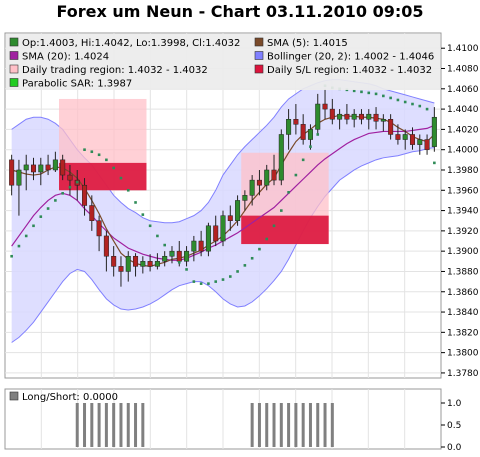  What do you see at coordinates (463, 191) in the screenshot?
I see `y-tick-label: 1.3960` at bounding box center [463, 191].